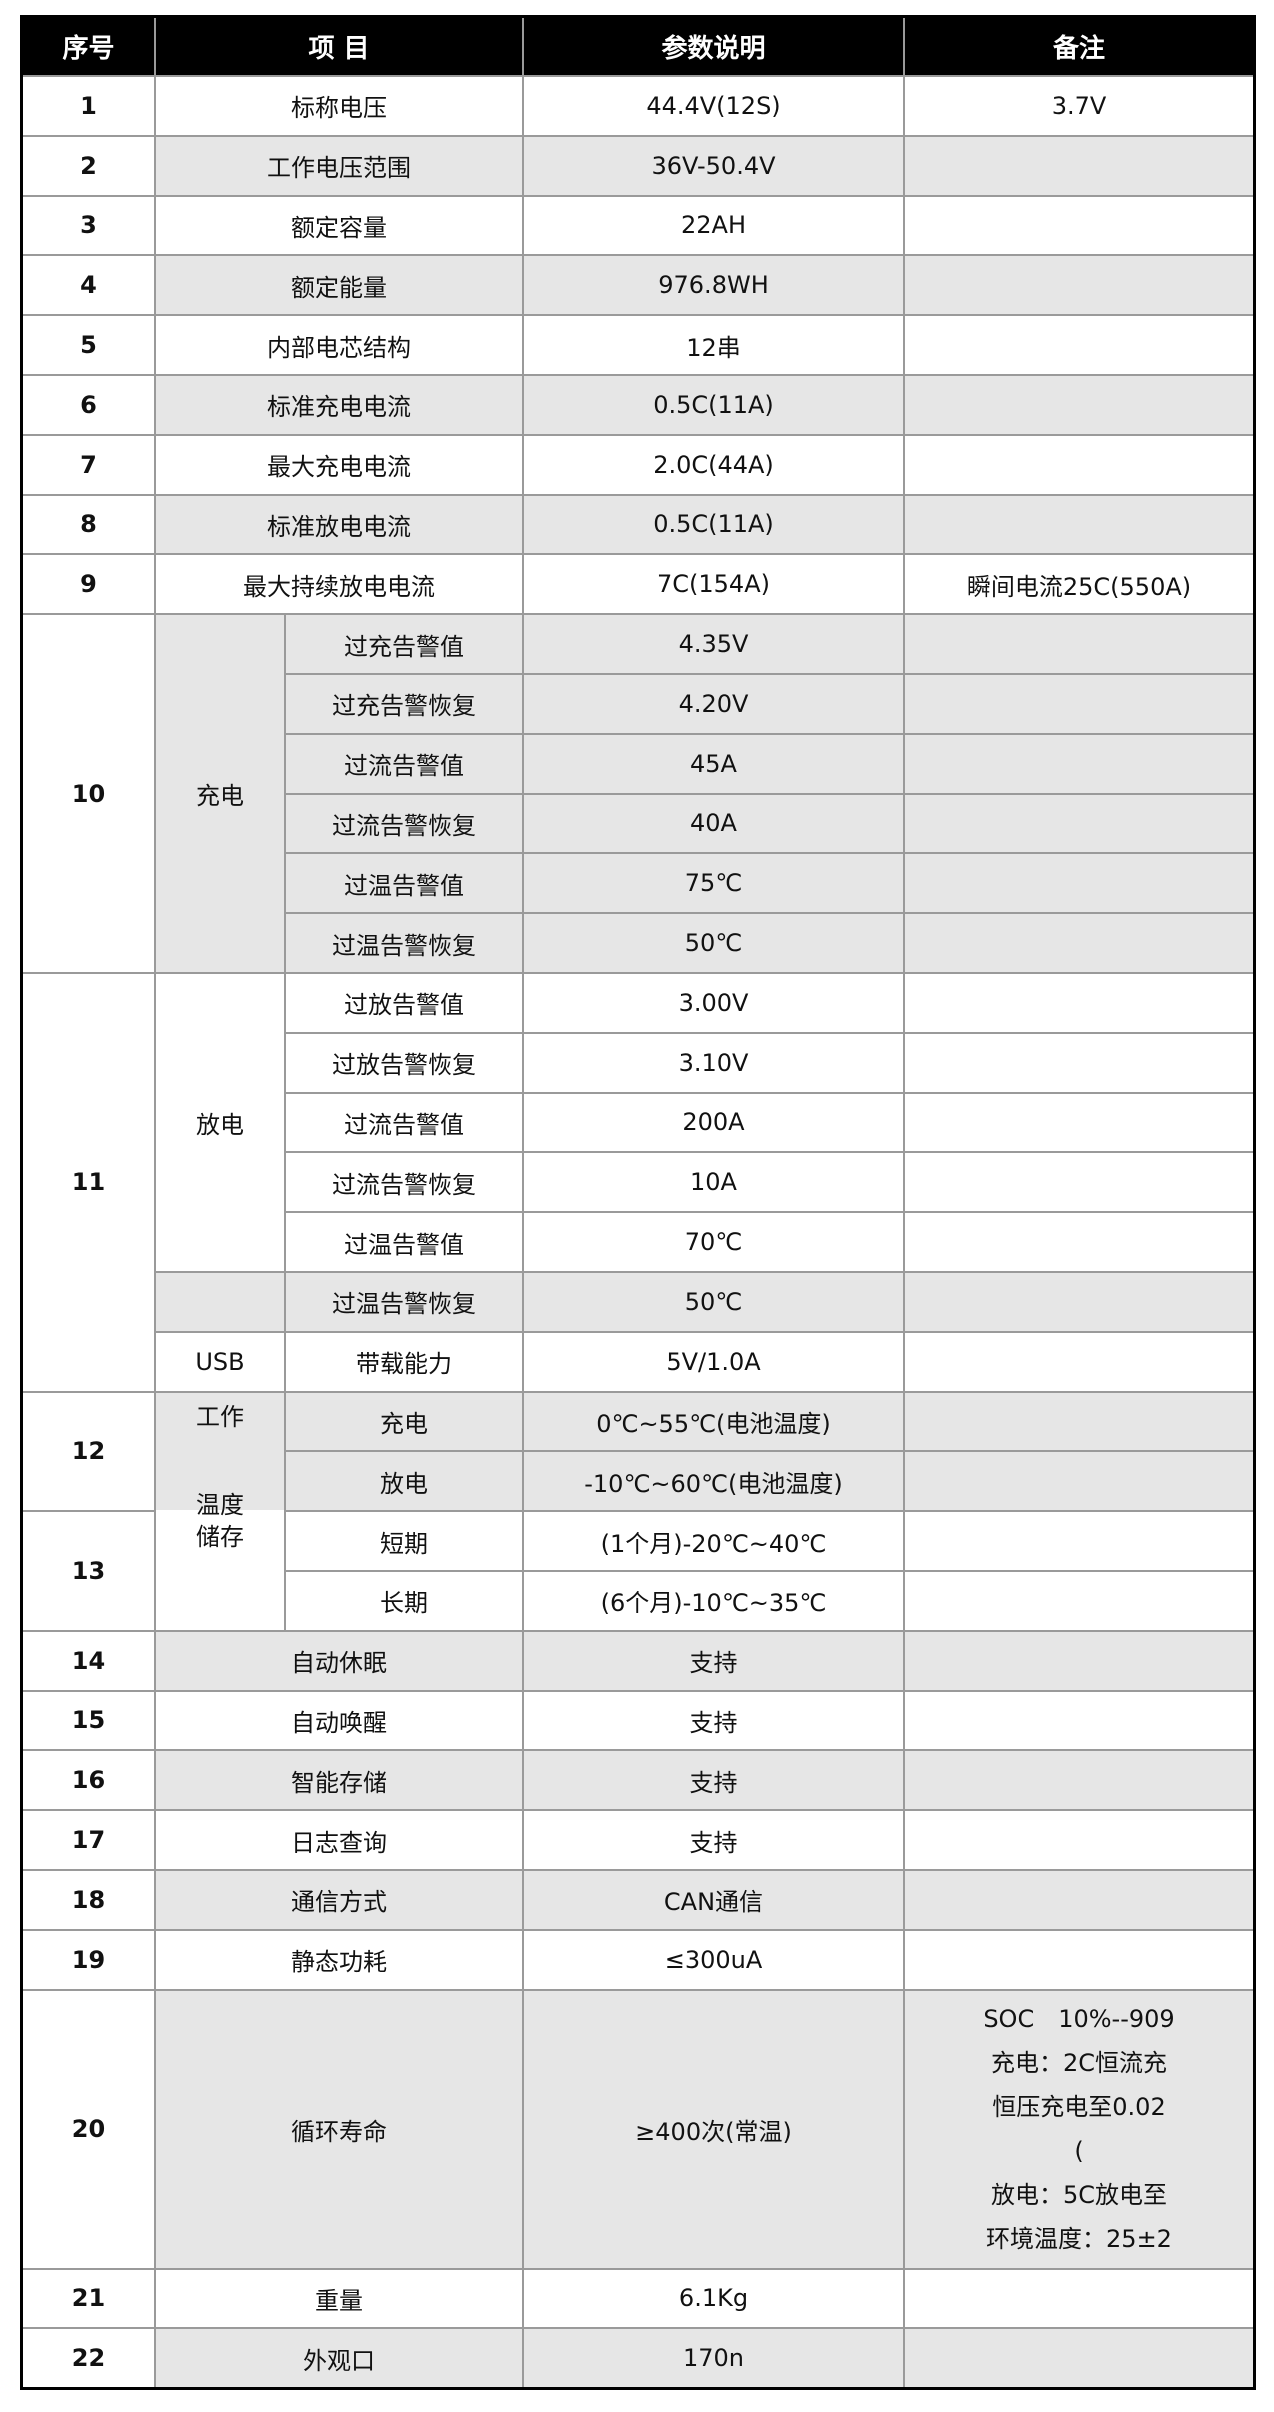 This screenshot has height=2412, width=1274. I want to click on sub-param: 10A, so click(713, 1182).